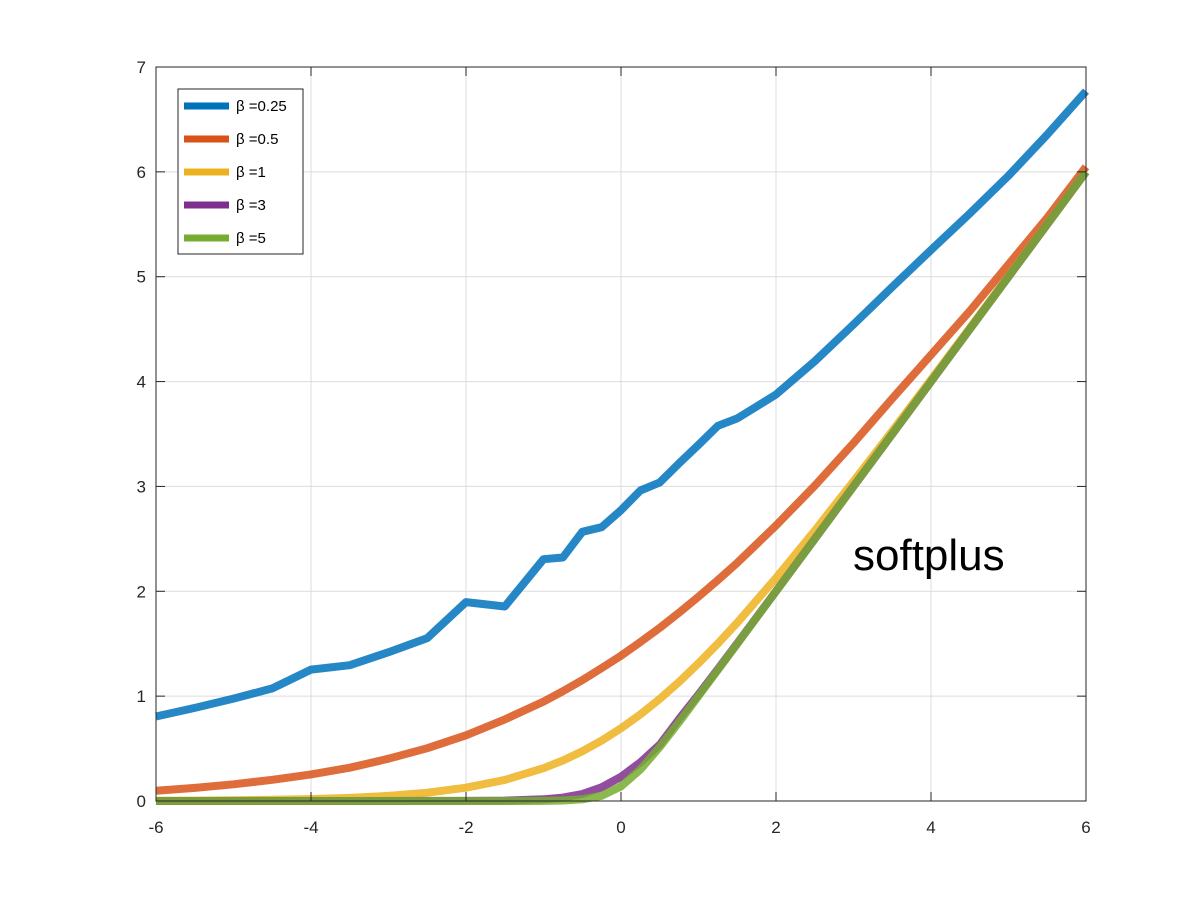 The image size is (1200, 900). I want to click on legend-label-1: β =0.25, so click(261, 106).